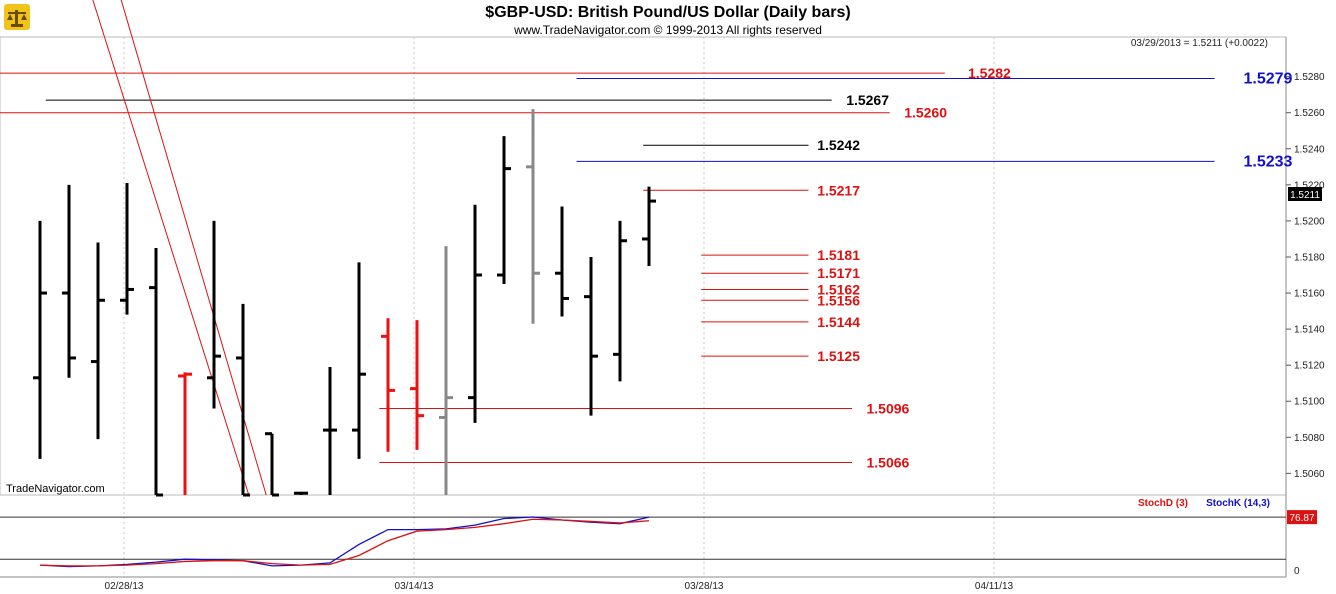  What do you see at coordinates (989, 73) in the screenshot?
I see `level-label: 1.5282` at bounding box center [989, 73].